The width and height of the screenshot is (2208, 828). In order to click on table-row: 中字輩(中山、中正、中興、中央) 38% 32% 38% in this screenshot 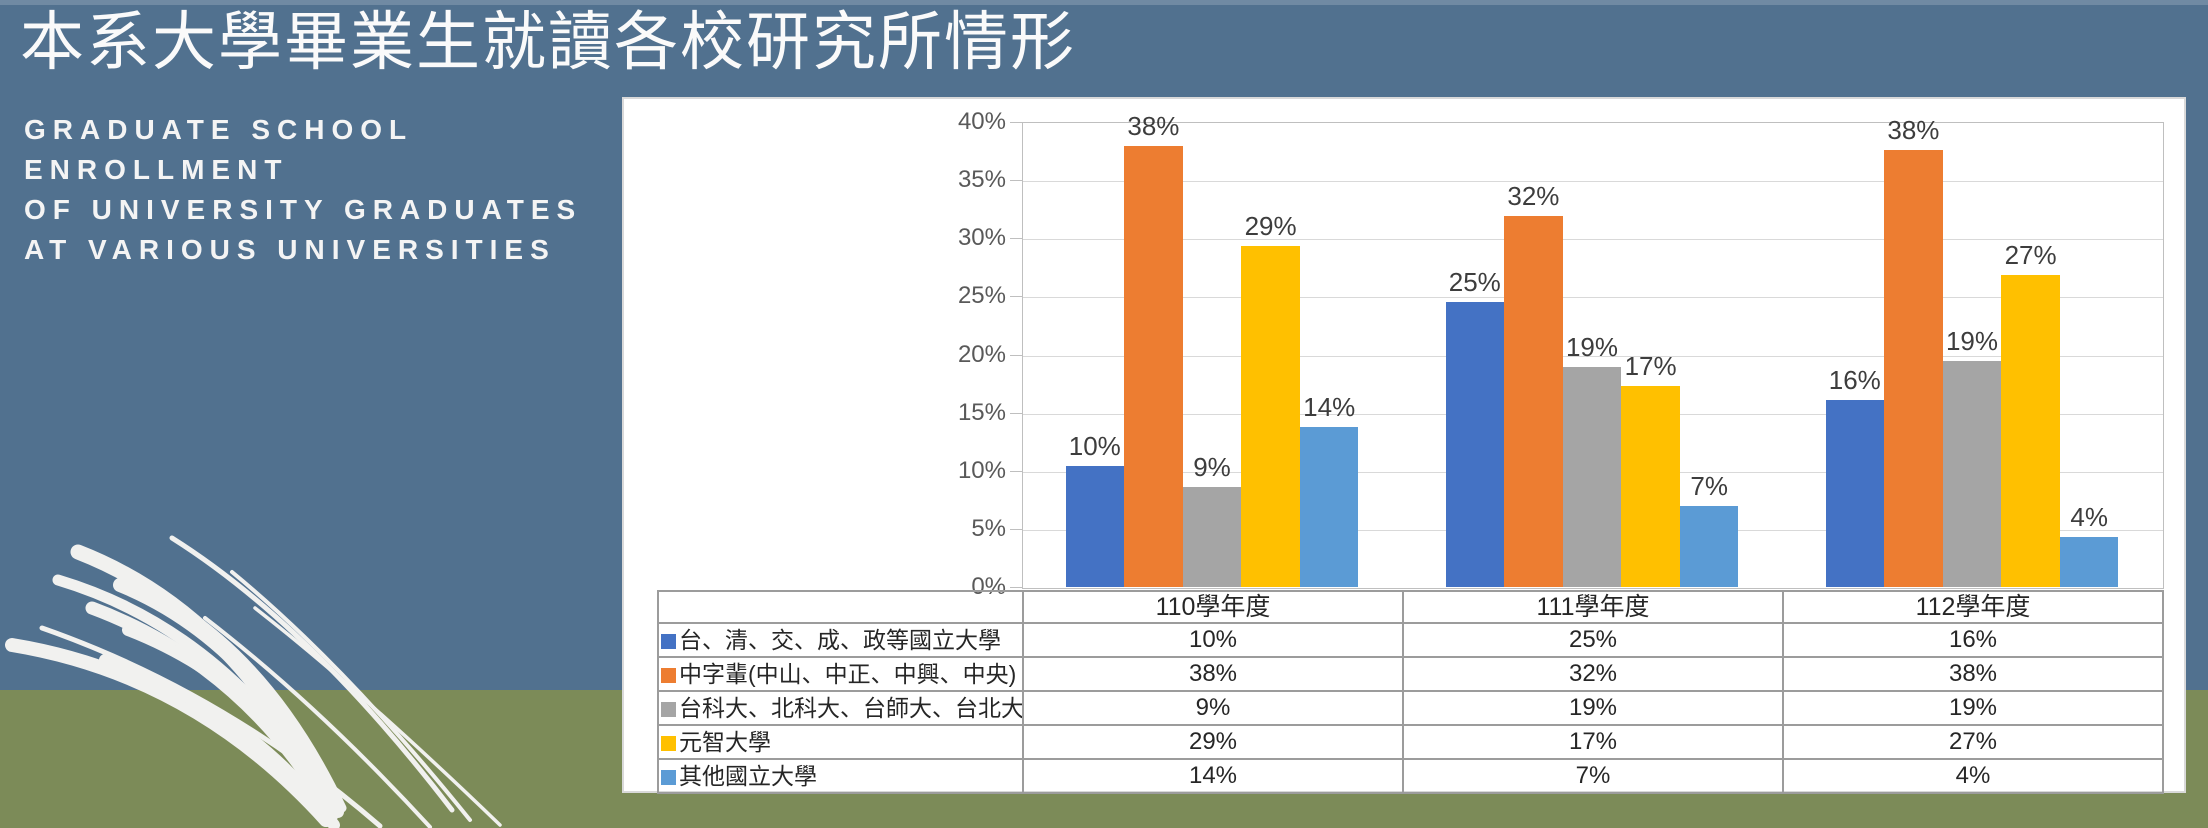, I will do `click(1410, 674)`.